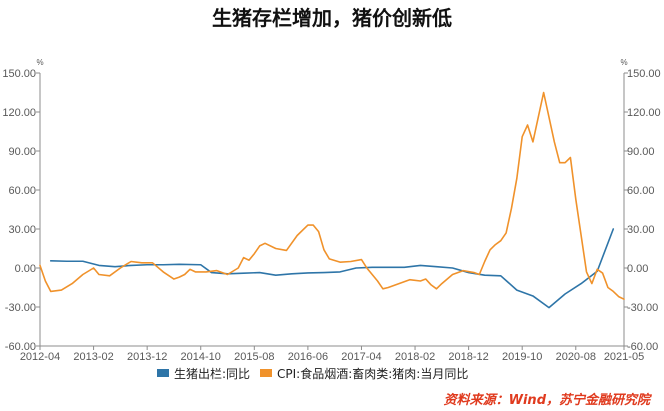 The image size is (664, 411). Describe the element at coordinates (644, 113) in the screenshot. I see `right-axis-tick-label: 120.00` at that location.